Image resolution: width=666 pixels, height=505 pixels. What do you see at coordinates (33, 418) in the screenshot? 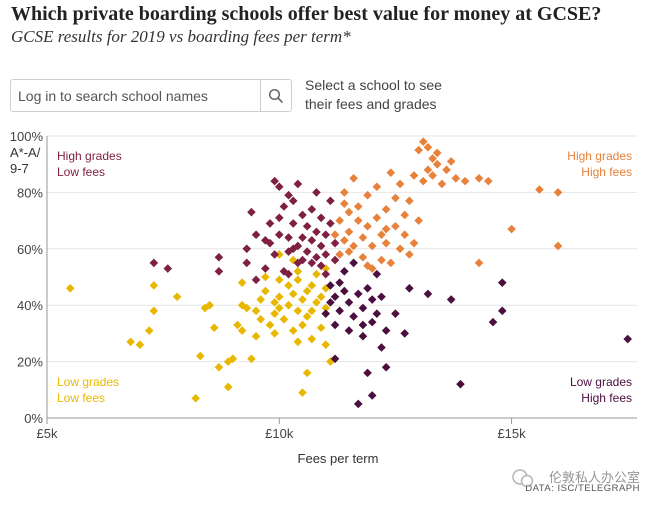
I see `y-tick-label: 0%` at bounding box center [33, 418].